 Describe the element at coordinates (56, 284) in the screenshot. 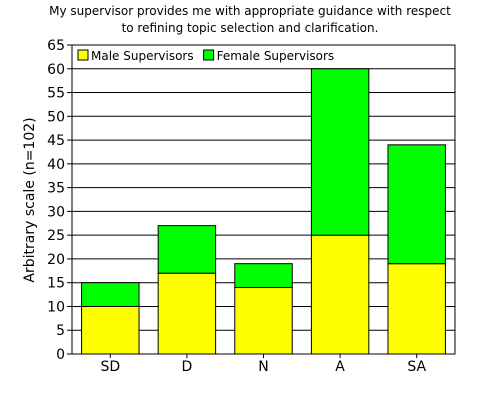

I see `y-tick-label: 15` at that location.